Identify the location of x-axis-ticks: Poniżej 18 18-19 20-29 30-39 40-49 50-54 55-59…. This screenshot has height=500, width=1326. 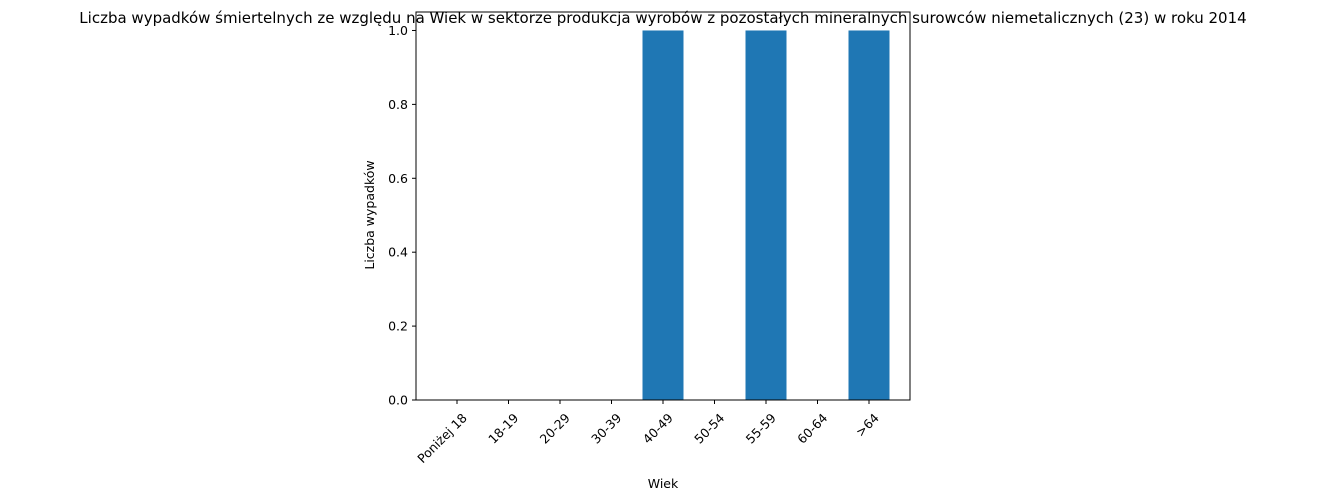
(648, 433).